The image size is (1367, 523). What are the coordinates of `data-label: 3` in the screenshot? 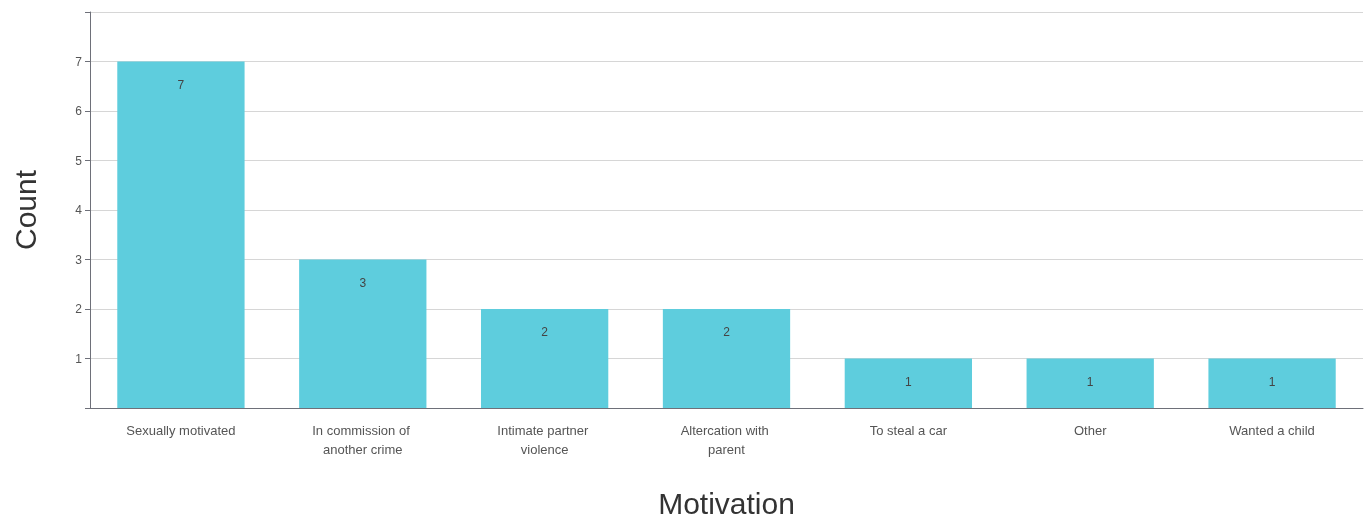 It's located at (363, 282).